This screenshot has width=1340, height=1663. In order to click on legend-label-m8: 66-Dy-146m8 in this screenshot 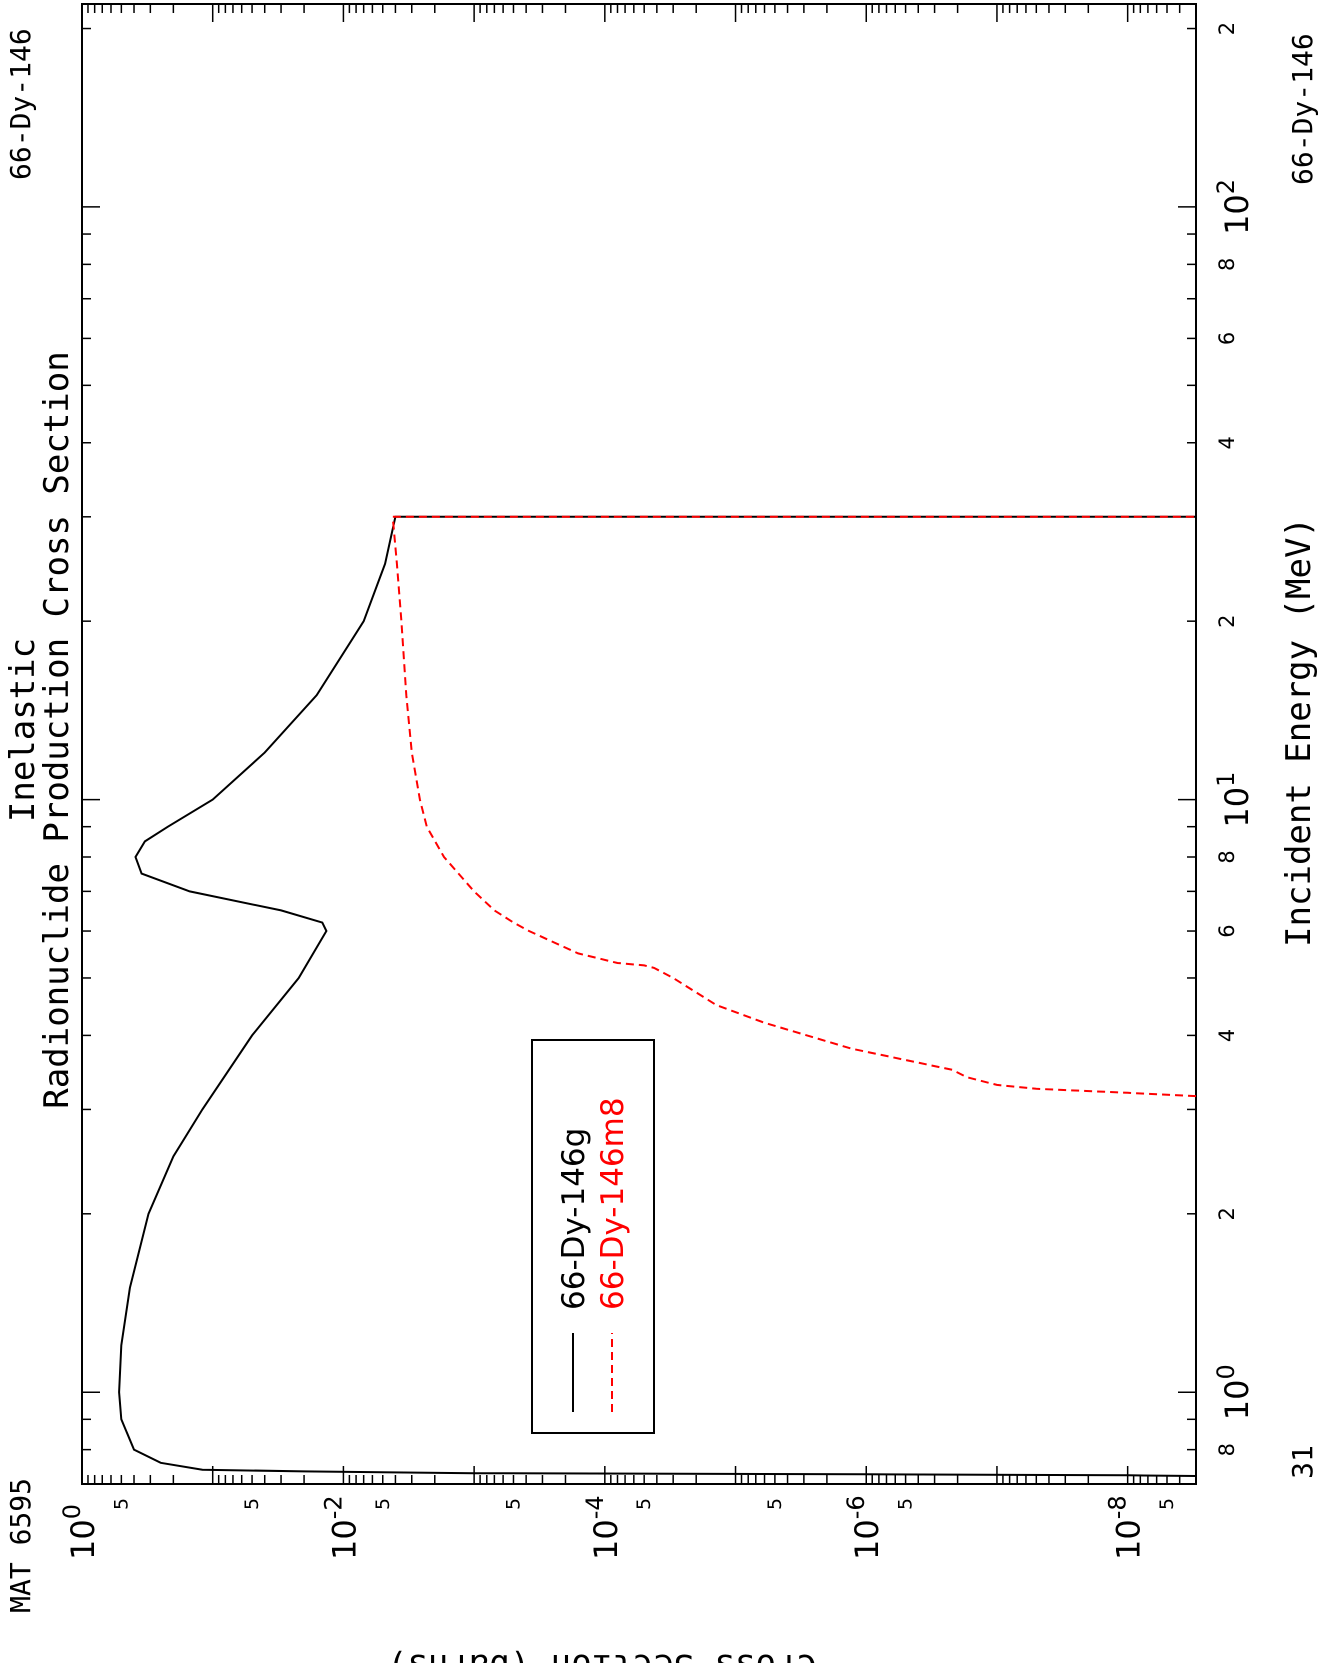, I will do `click(613, 1203)`.